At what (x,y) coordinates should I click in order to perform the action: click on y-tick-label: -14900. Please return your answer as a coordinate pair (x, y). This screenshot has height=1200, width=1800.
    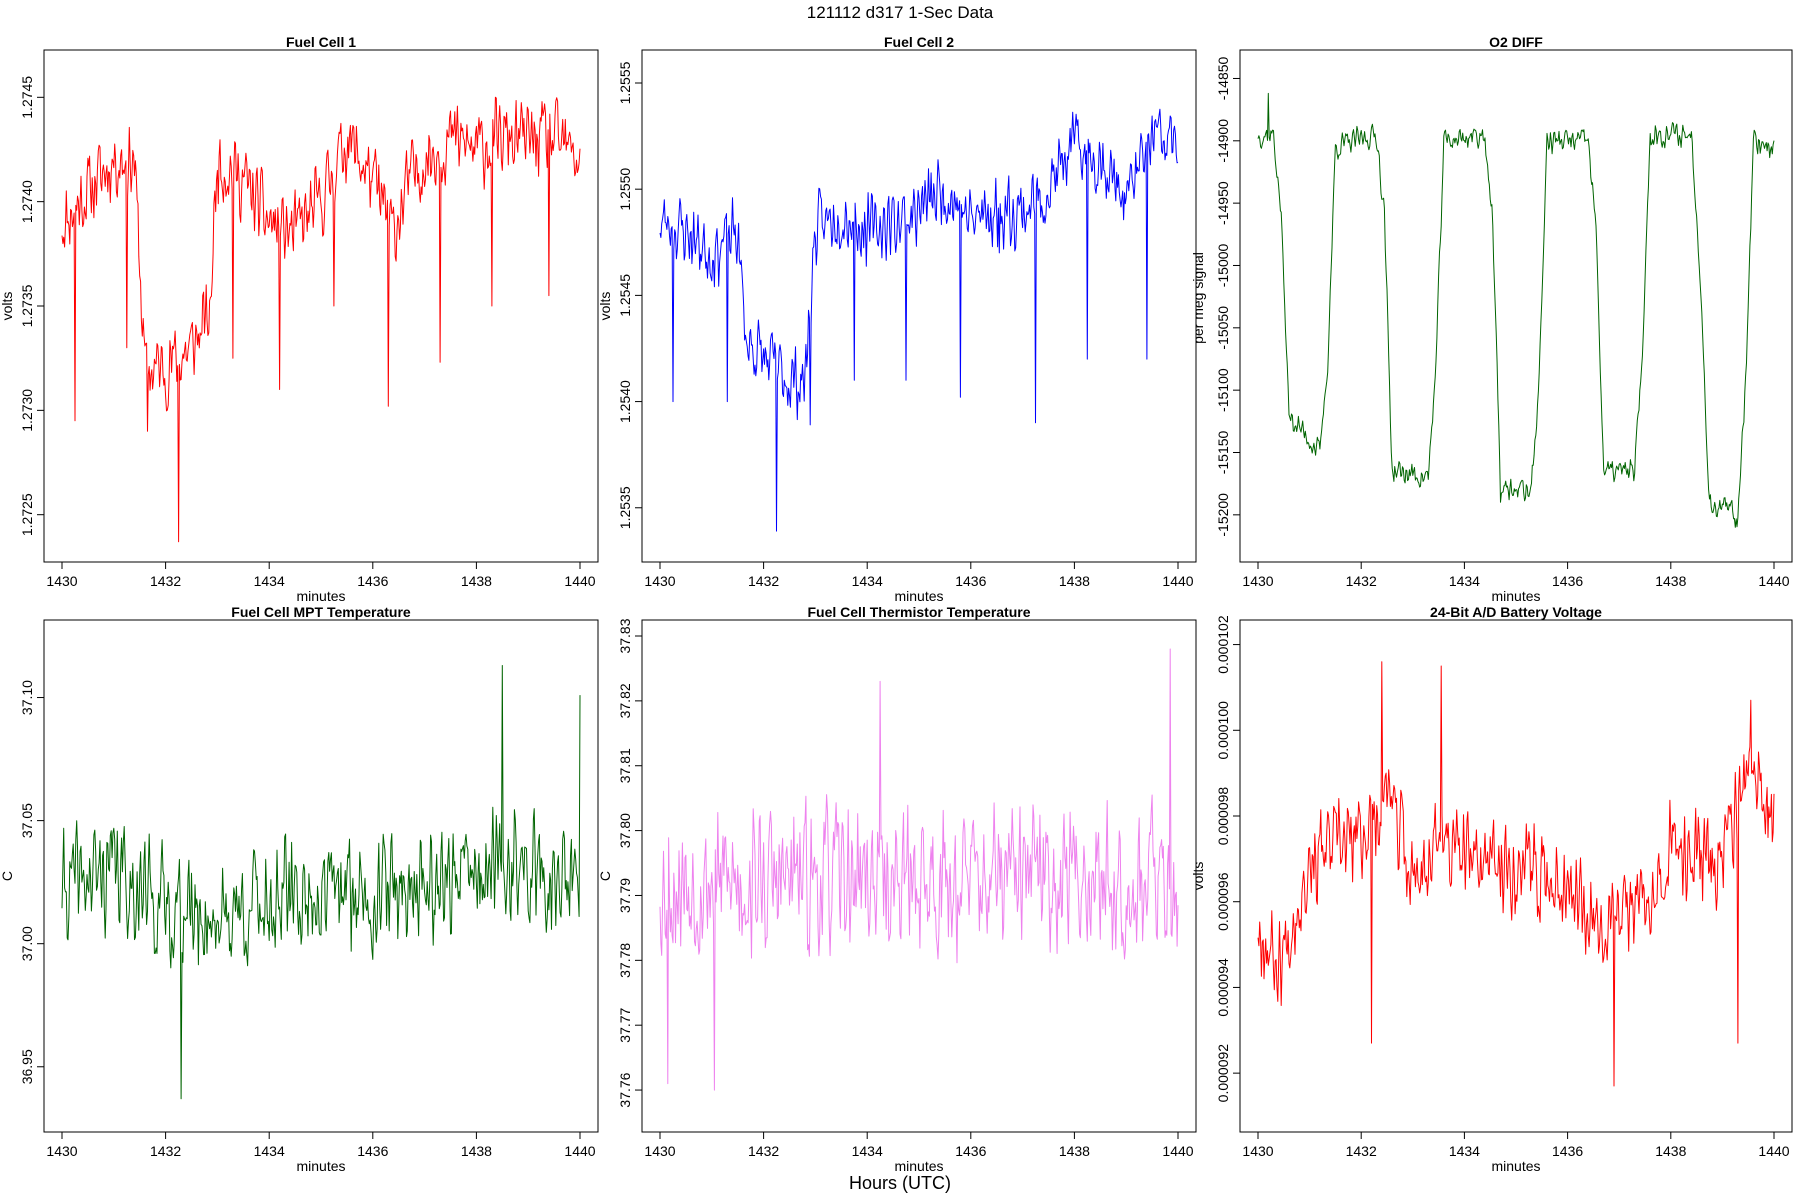
    Looking at the image, I should click on (1223, 141).